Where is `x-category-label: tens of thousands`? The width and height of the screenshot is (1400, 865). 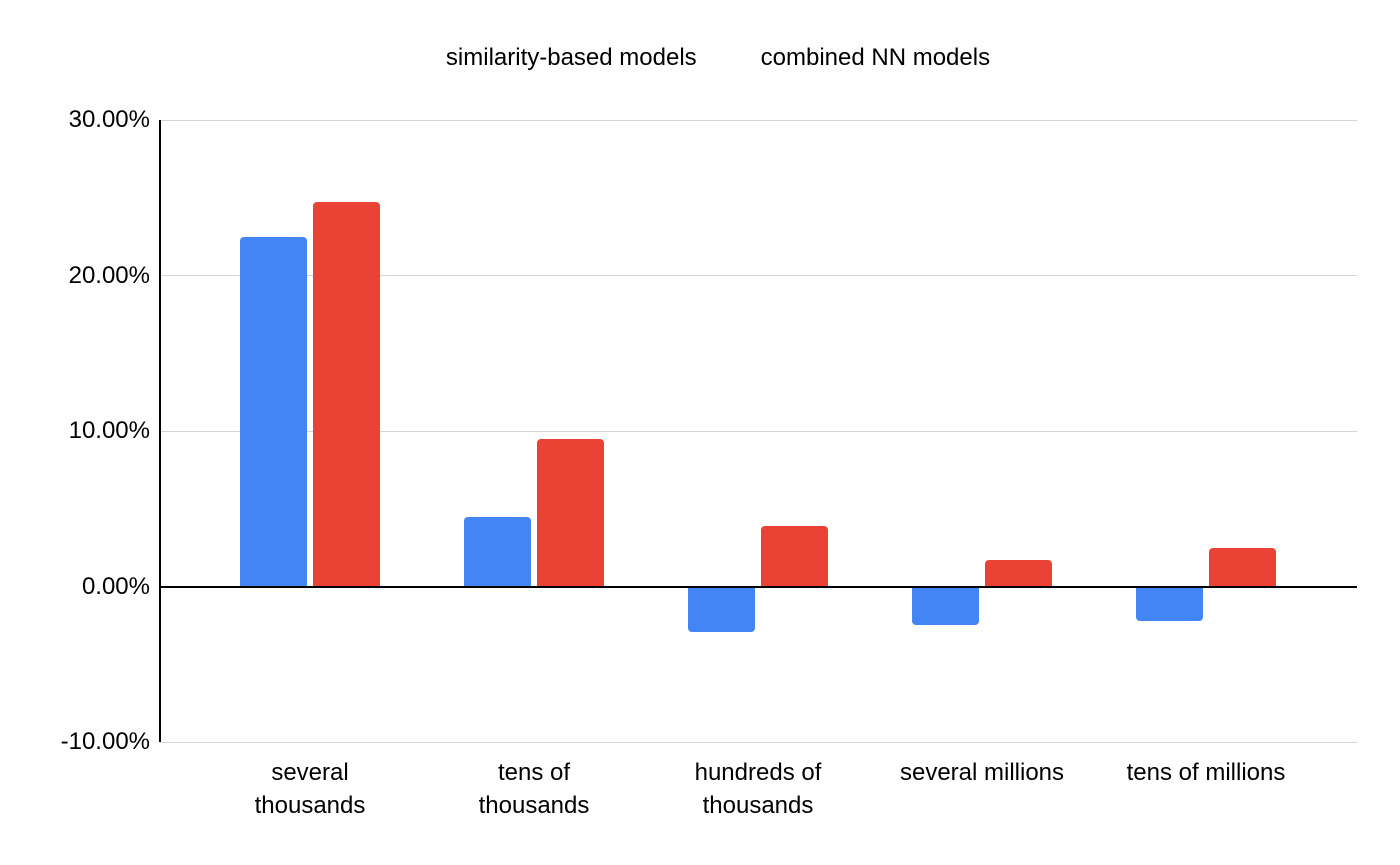
x-category-label: tens of thousands is located at coordinates (534, 789).